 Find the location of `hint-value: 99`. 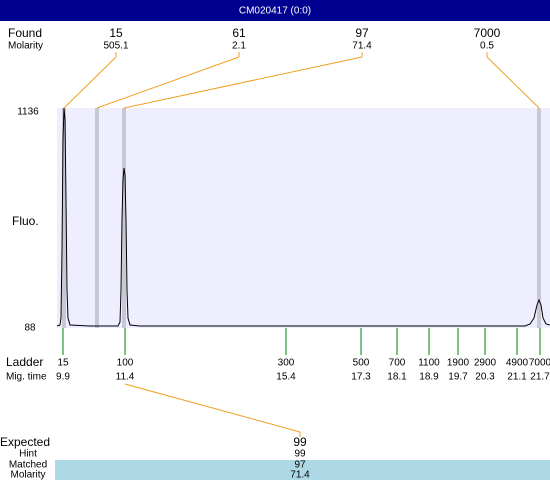

hint-value: 99 is located at coordinates (300, 454).